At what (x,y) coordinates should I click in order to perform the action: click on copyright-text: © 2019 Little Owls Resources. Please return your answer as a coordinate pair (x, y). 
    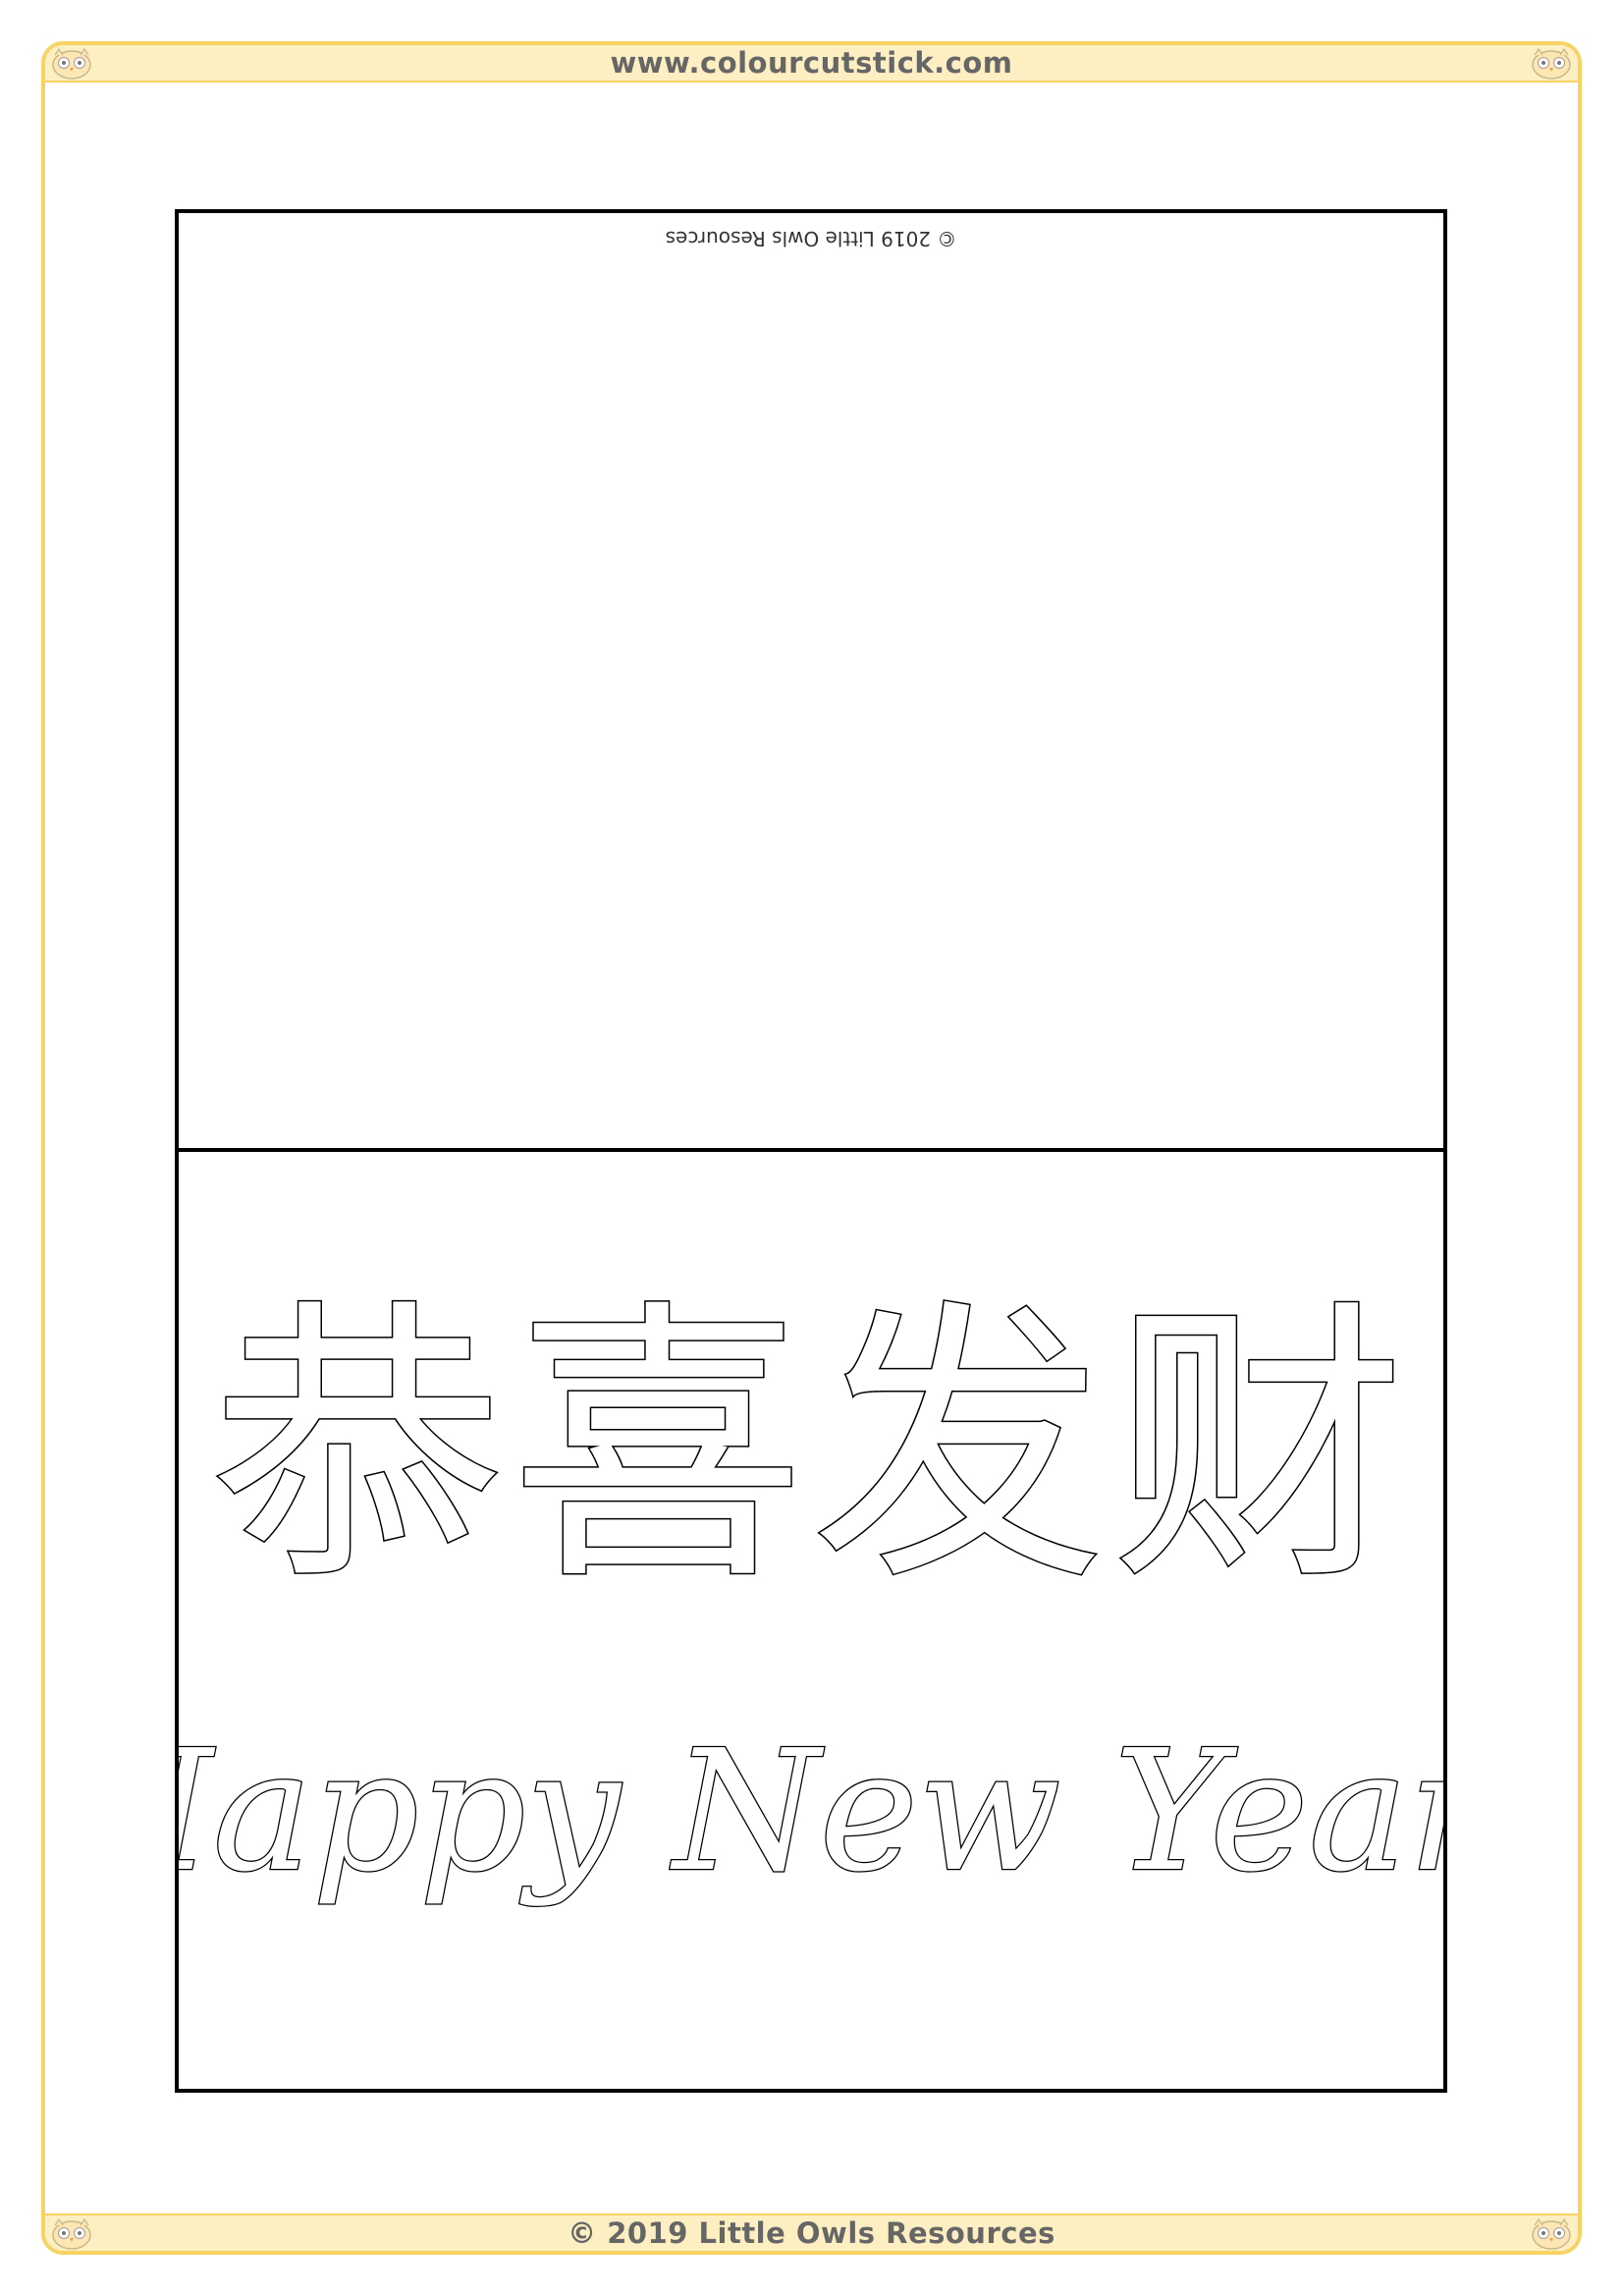
    Looking at the image, I should click on (811, 2233).